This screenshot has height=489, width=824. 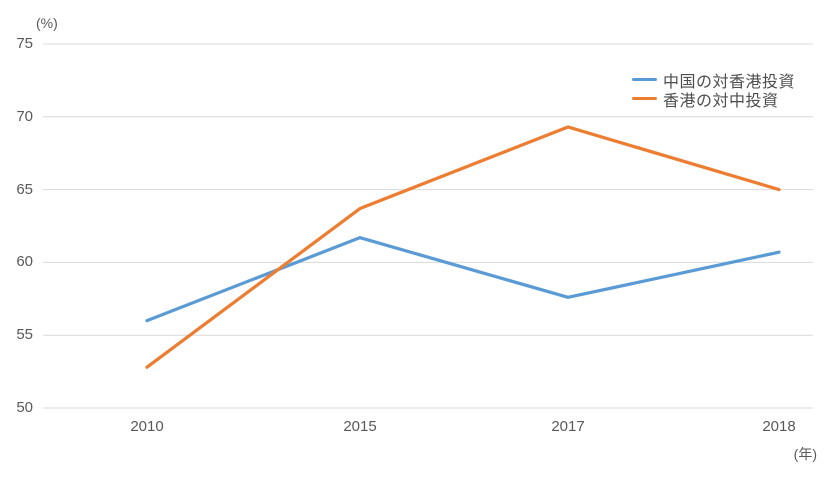 I want to click on legend-item-1: 香港の対中投資, so click(x=713, y=99).